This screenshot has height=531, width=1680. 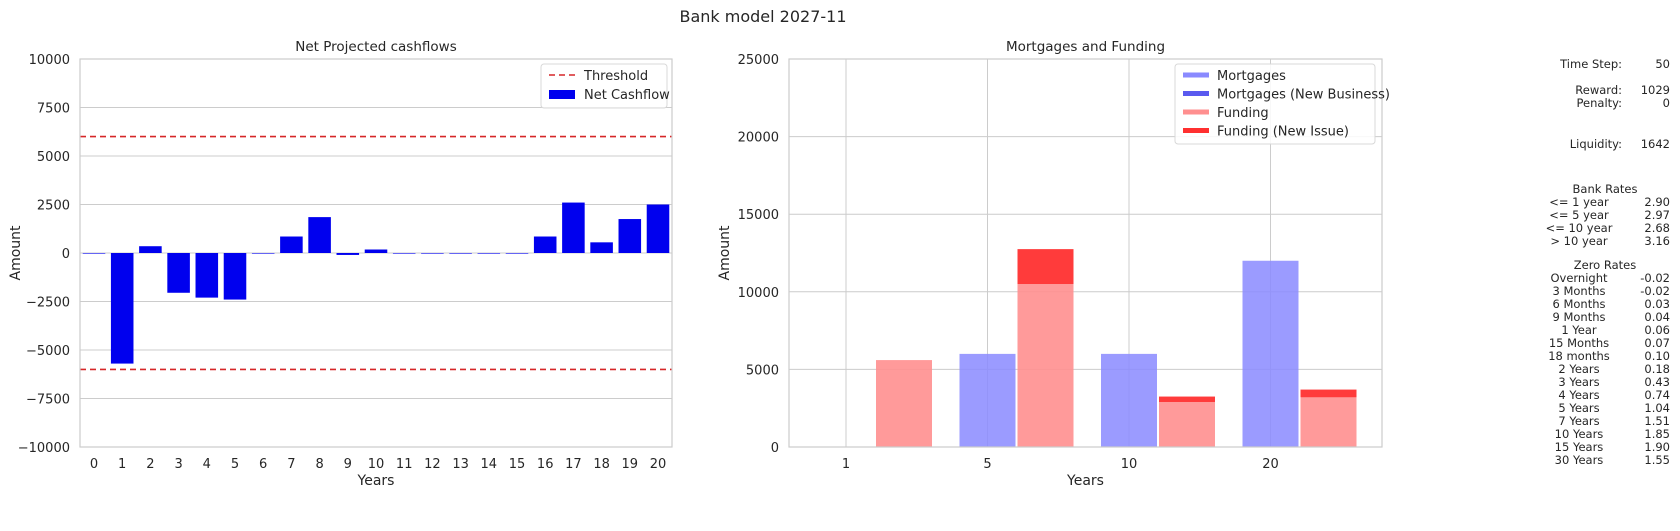 What do you see at coordinates (1605, 265) in the screenshot?
I see `zero-rates-title: Zero Rates` at bounding box center [1605, 265].